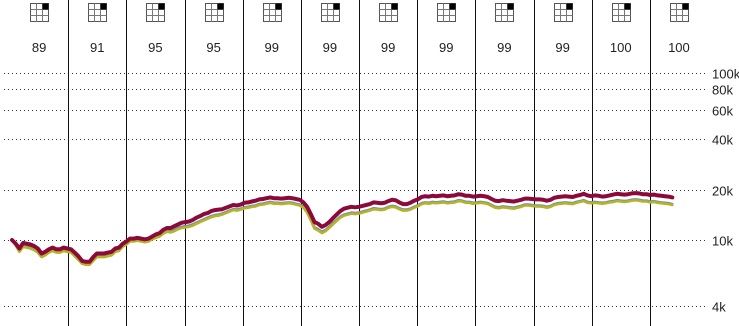 The image size is (739, 326). Describe the element at coordinates (725, 74) in the screenshot. I see `y-tick-label: 100k` at that location.